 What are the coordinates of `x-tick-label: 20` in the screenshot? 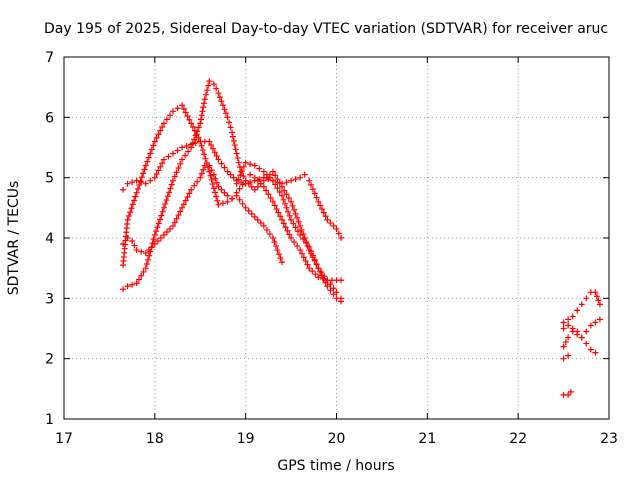 It's located at (337, 439).